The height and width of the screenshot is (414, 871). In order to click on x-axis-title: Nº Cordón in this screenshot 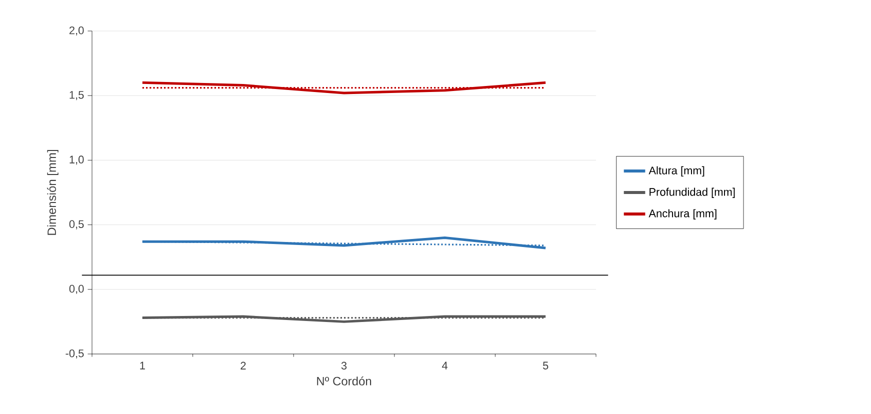, I will do `click(344, 381)`.